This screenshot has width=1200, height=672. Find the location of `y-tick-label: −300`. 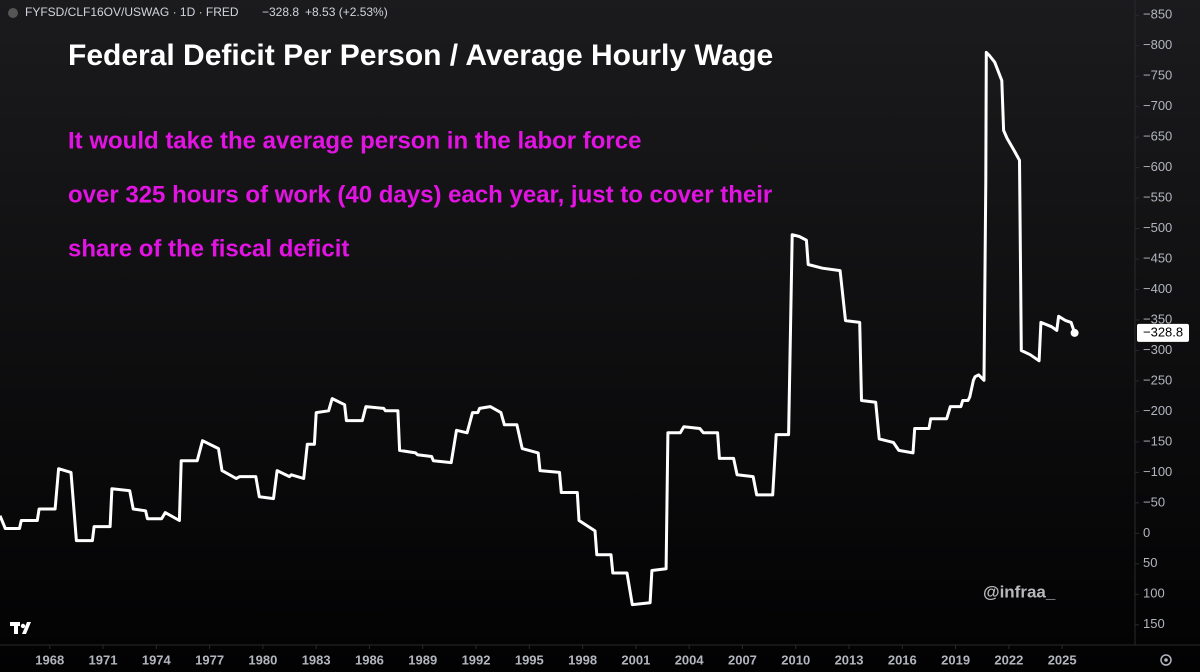

y-tick-label: −300 is located at coordinates (1157, 349).